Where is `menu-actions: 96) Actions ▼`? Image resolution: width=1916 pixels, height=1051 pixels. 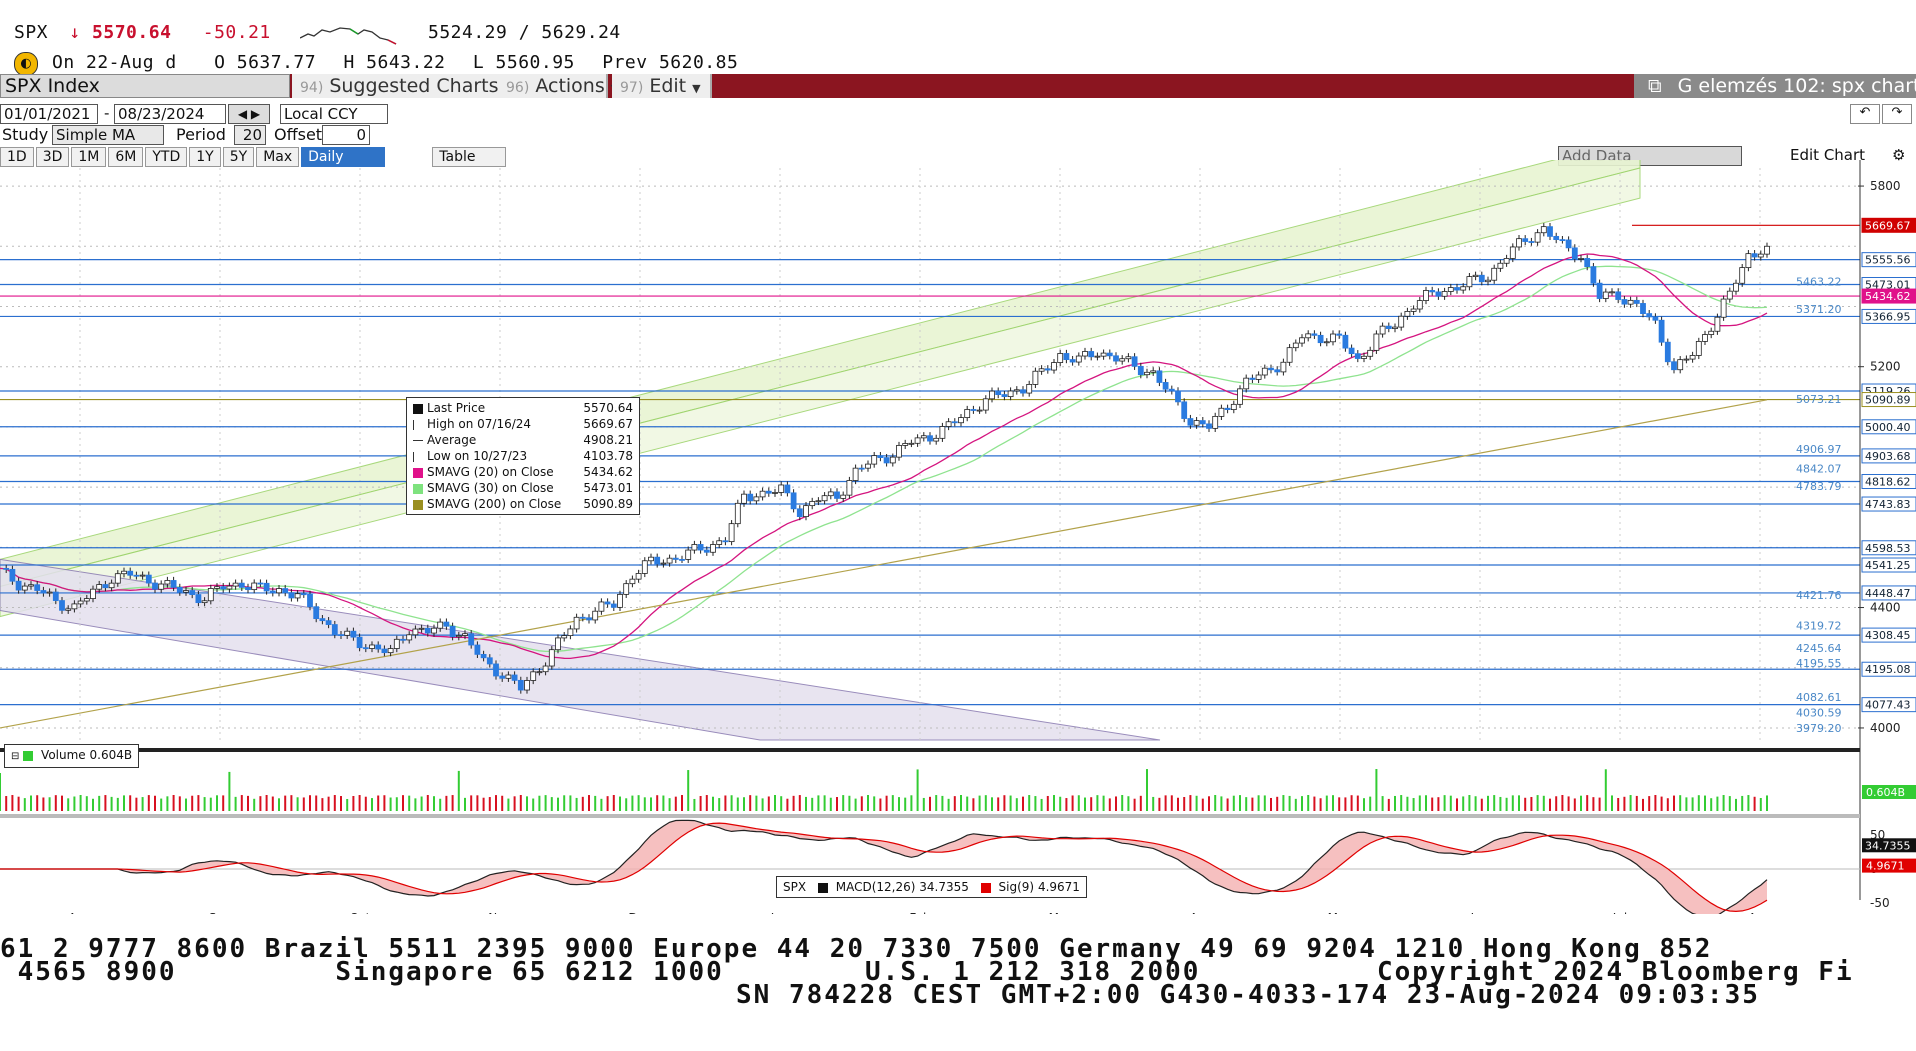
menu-actions: 96) Actions ▼ is located at coordinates (558, 86).